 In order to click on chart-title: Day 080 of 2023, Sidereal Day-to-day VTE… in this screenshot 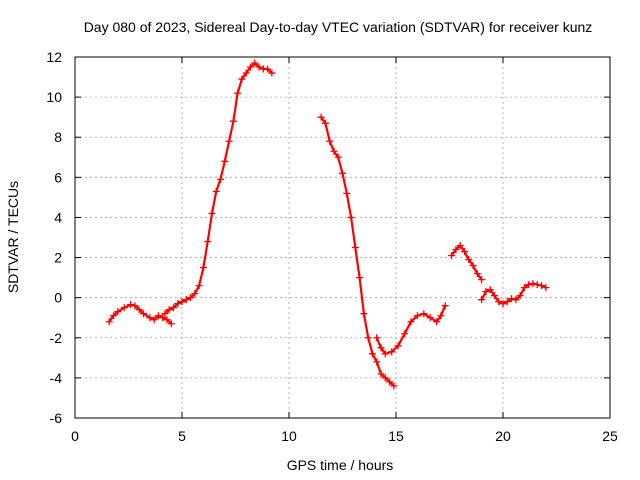, I will do `click(338, 27)`.